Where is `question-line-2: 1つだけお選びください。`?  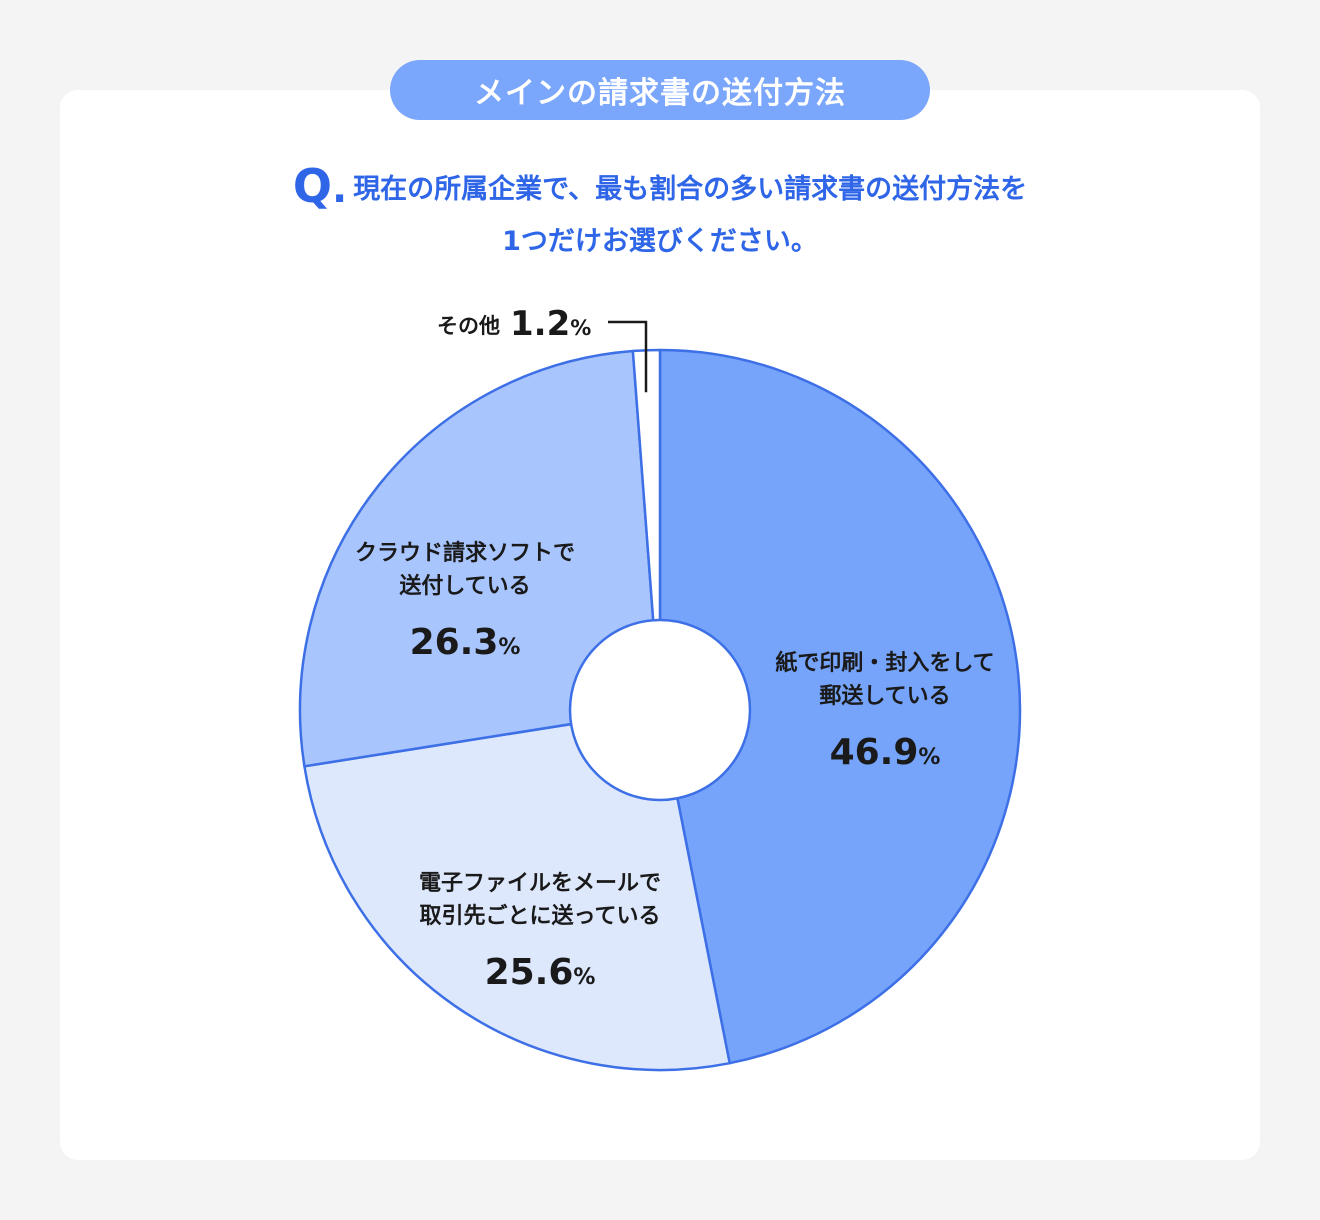
question-line-2: 1つだけお選びください。 is located at coordinates (660, 241).